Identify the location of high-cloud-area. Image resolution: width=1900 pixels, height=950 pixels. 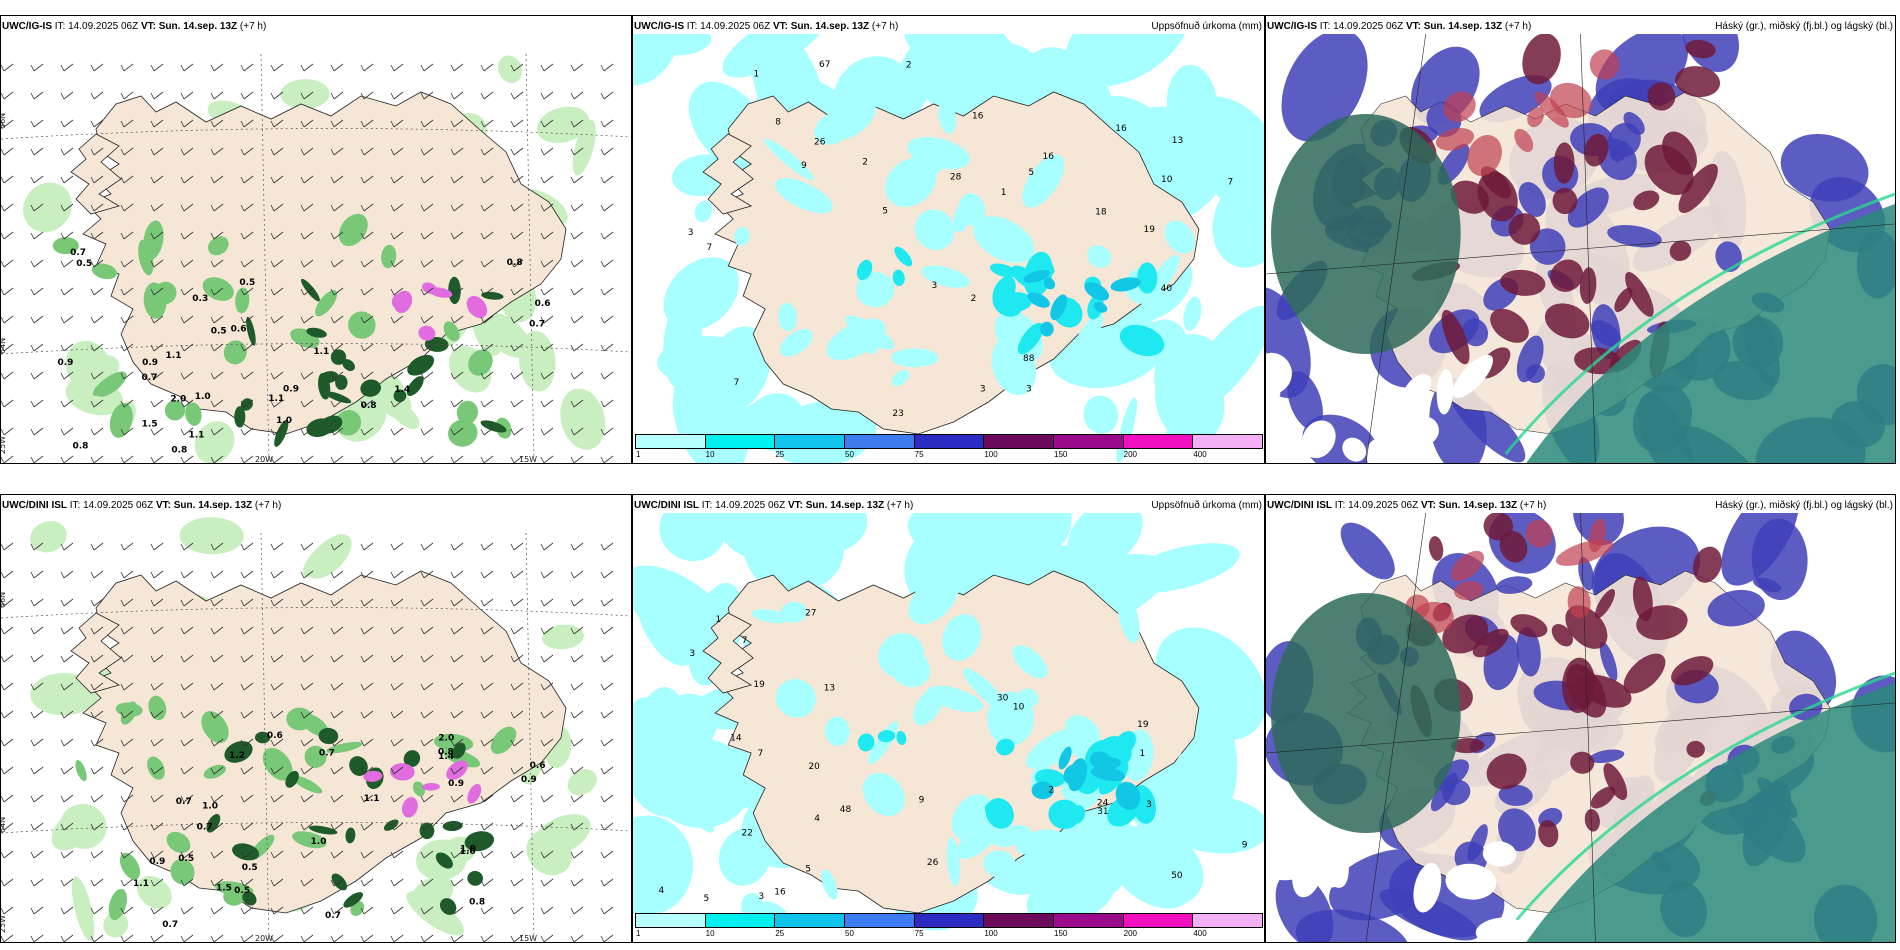
(1365, 234).